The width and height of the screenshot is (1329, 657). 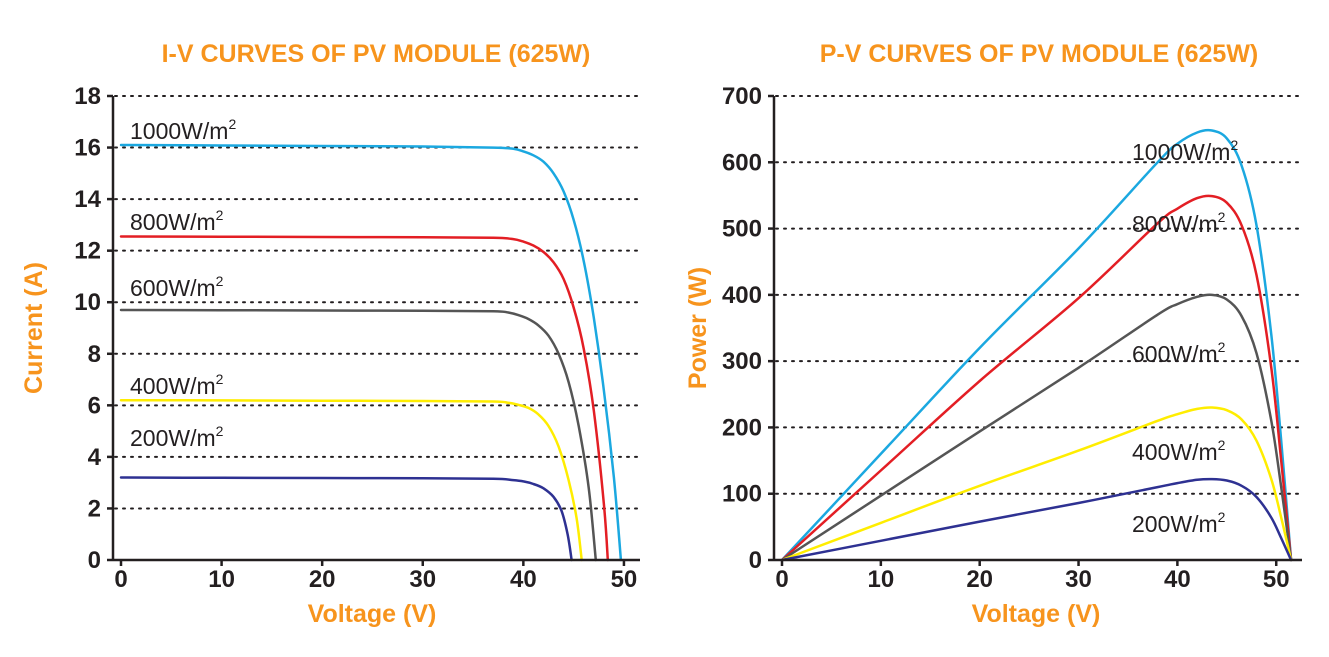 What do you see at coordinates (94, 405) in the screenshot?
I see `iv-y-tick-label: 6` at bounding box center [94, 405].